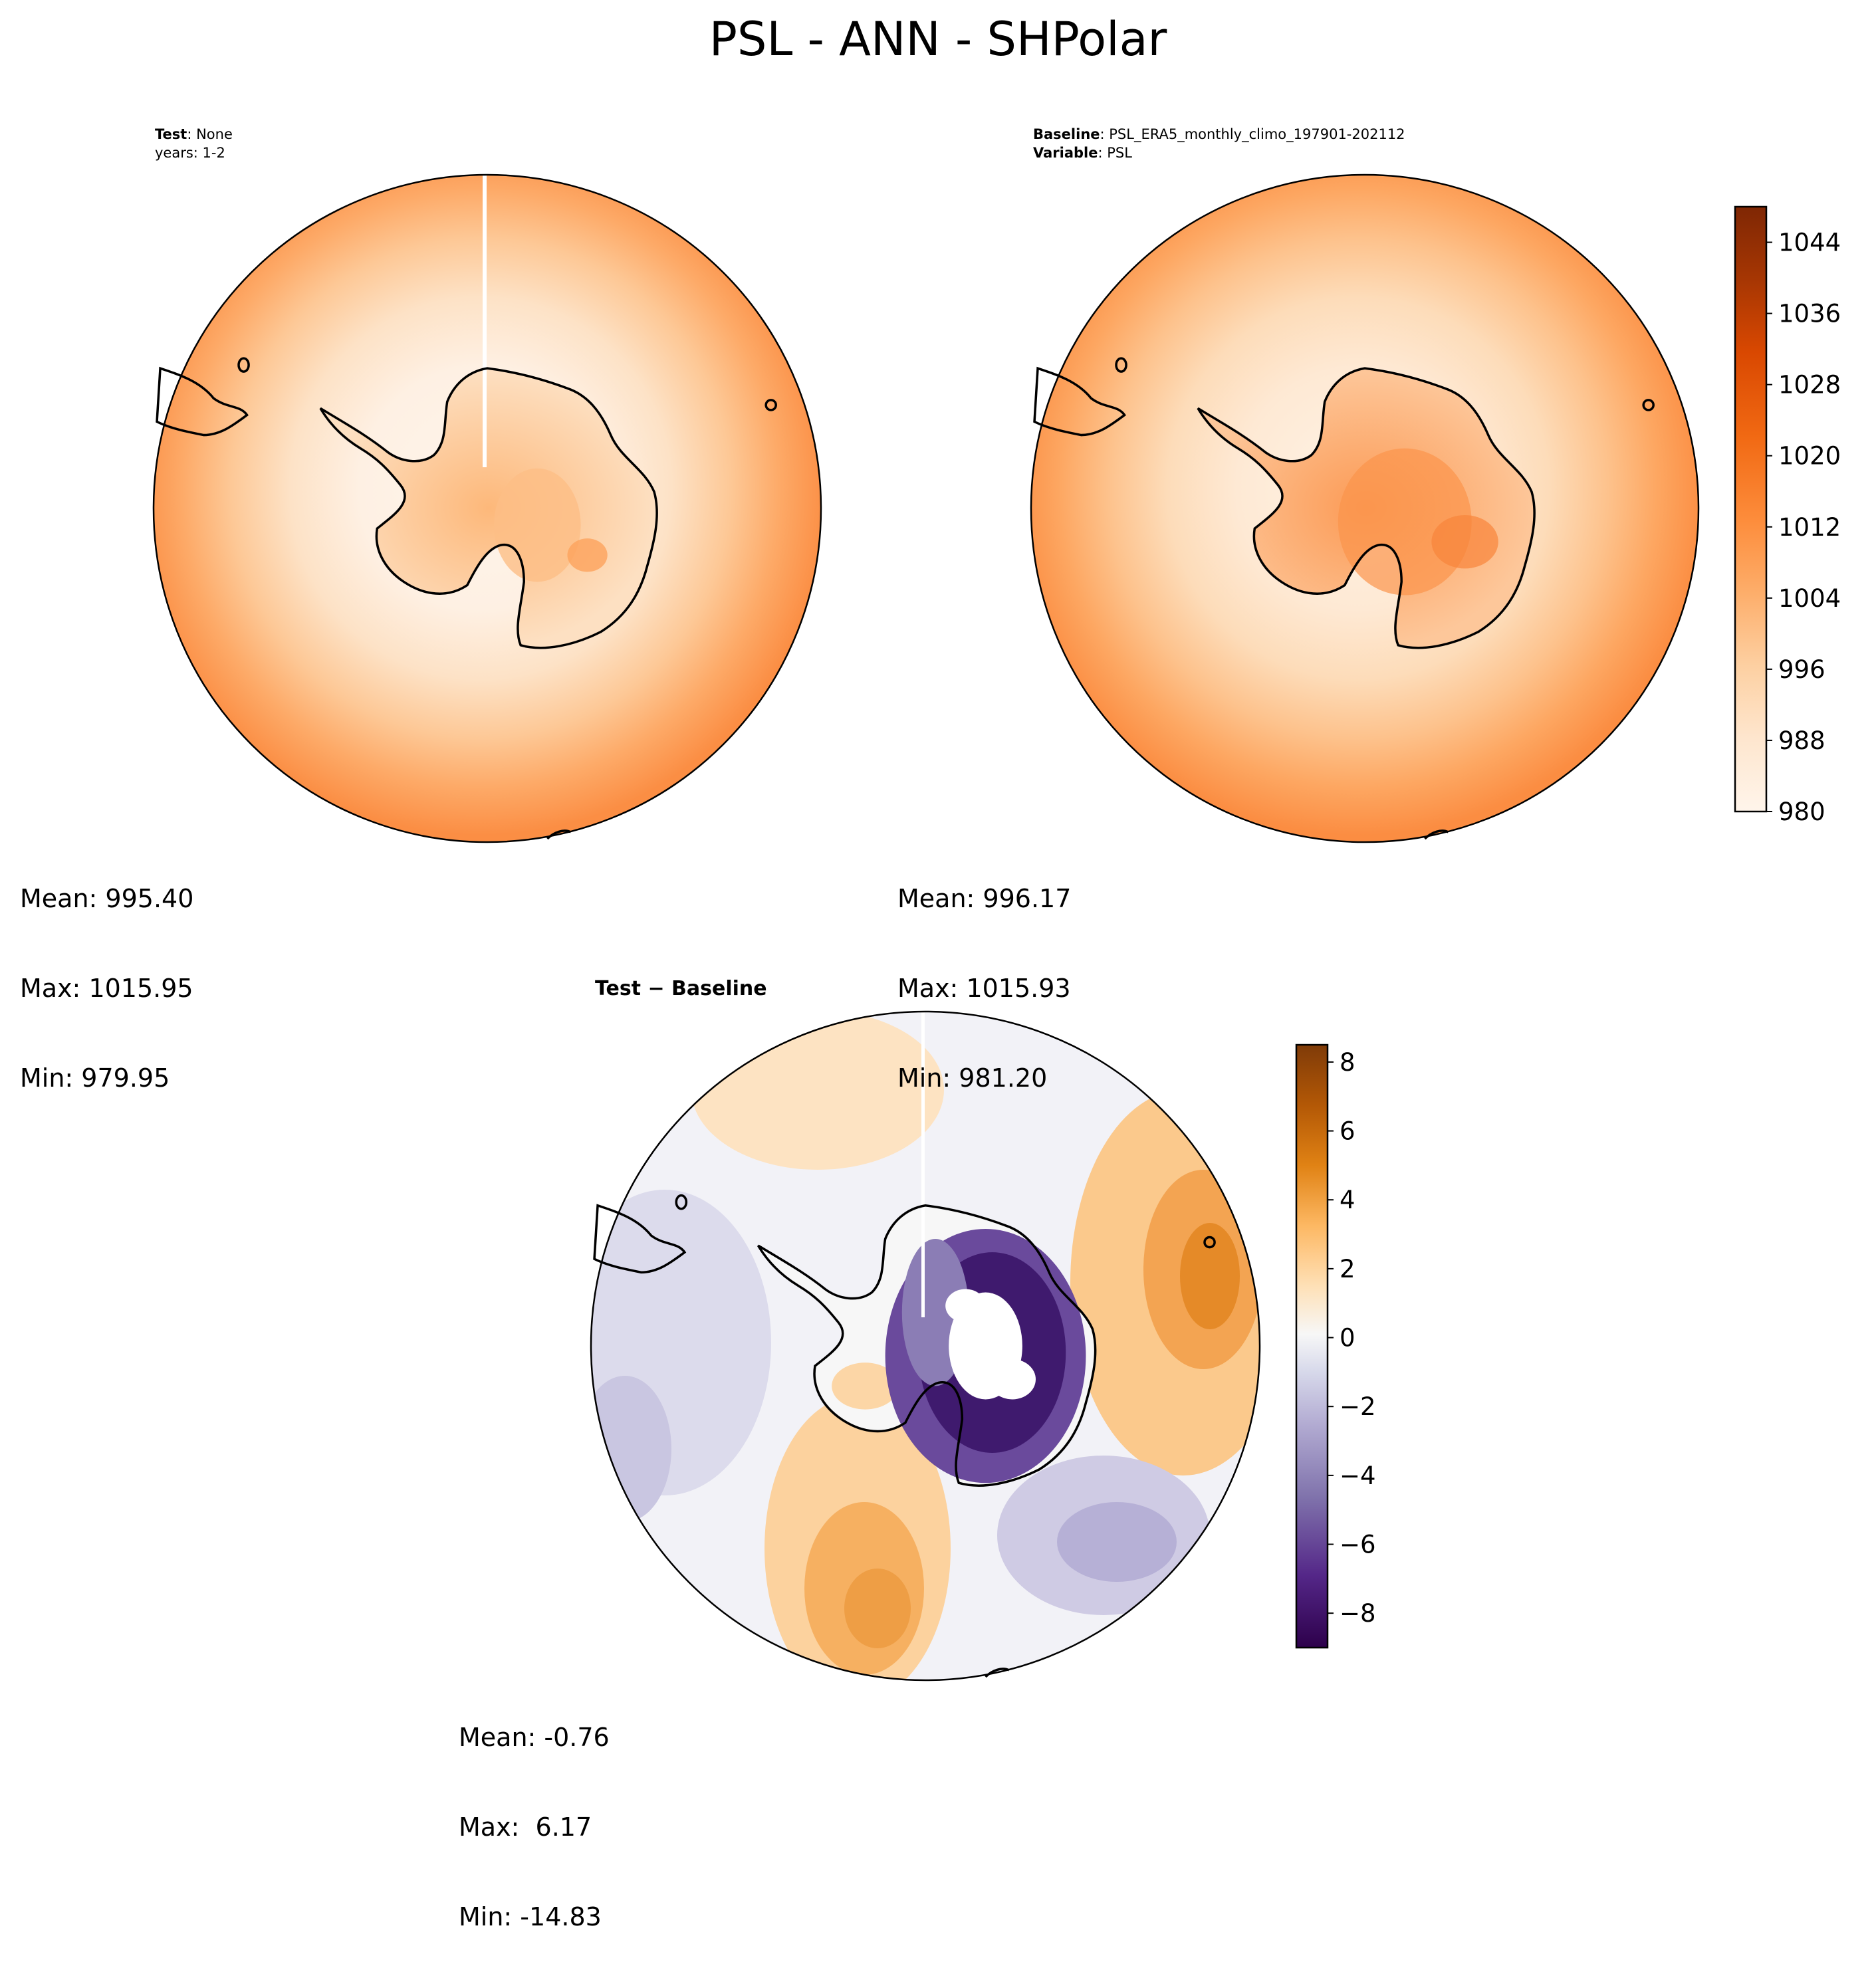 The image size is (1876, 1962). I want to click on baseline-variable-key: Variable, so click(1066, 153).